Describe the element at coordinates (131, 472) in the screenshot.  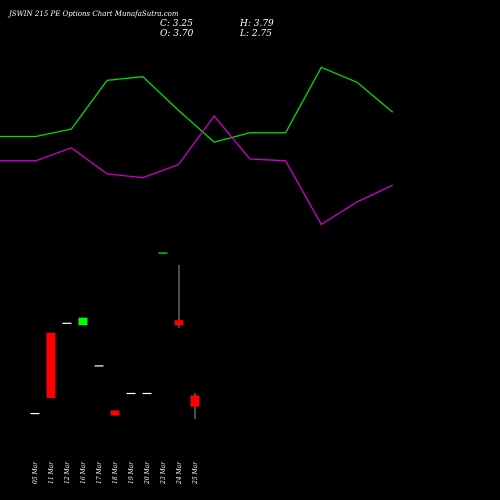
I see `date-label: 19 Mar` at that location.